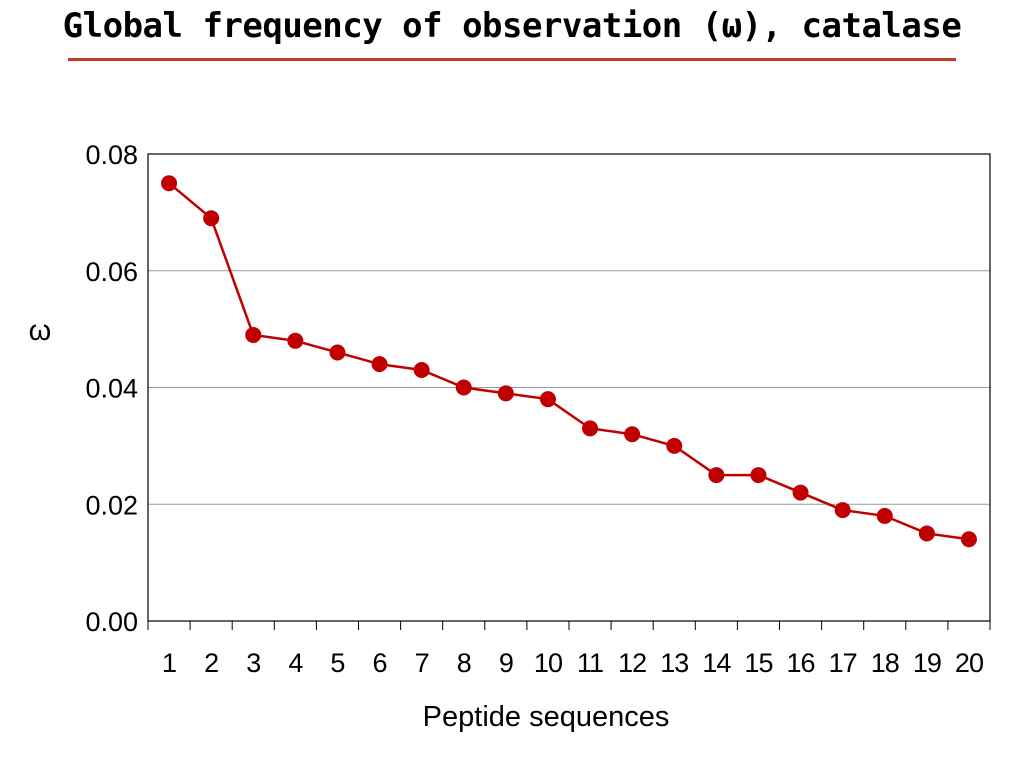 This screenshot has width=1024, height=768. I want to click on y-axis-title: ω, so click(40, 331).